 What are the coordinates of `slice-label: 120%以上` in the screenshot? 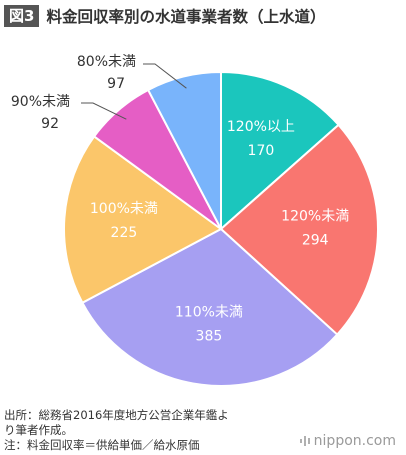 It's located at (261, 127).